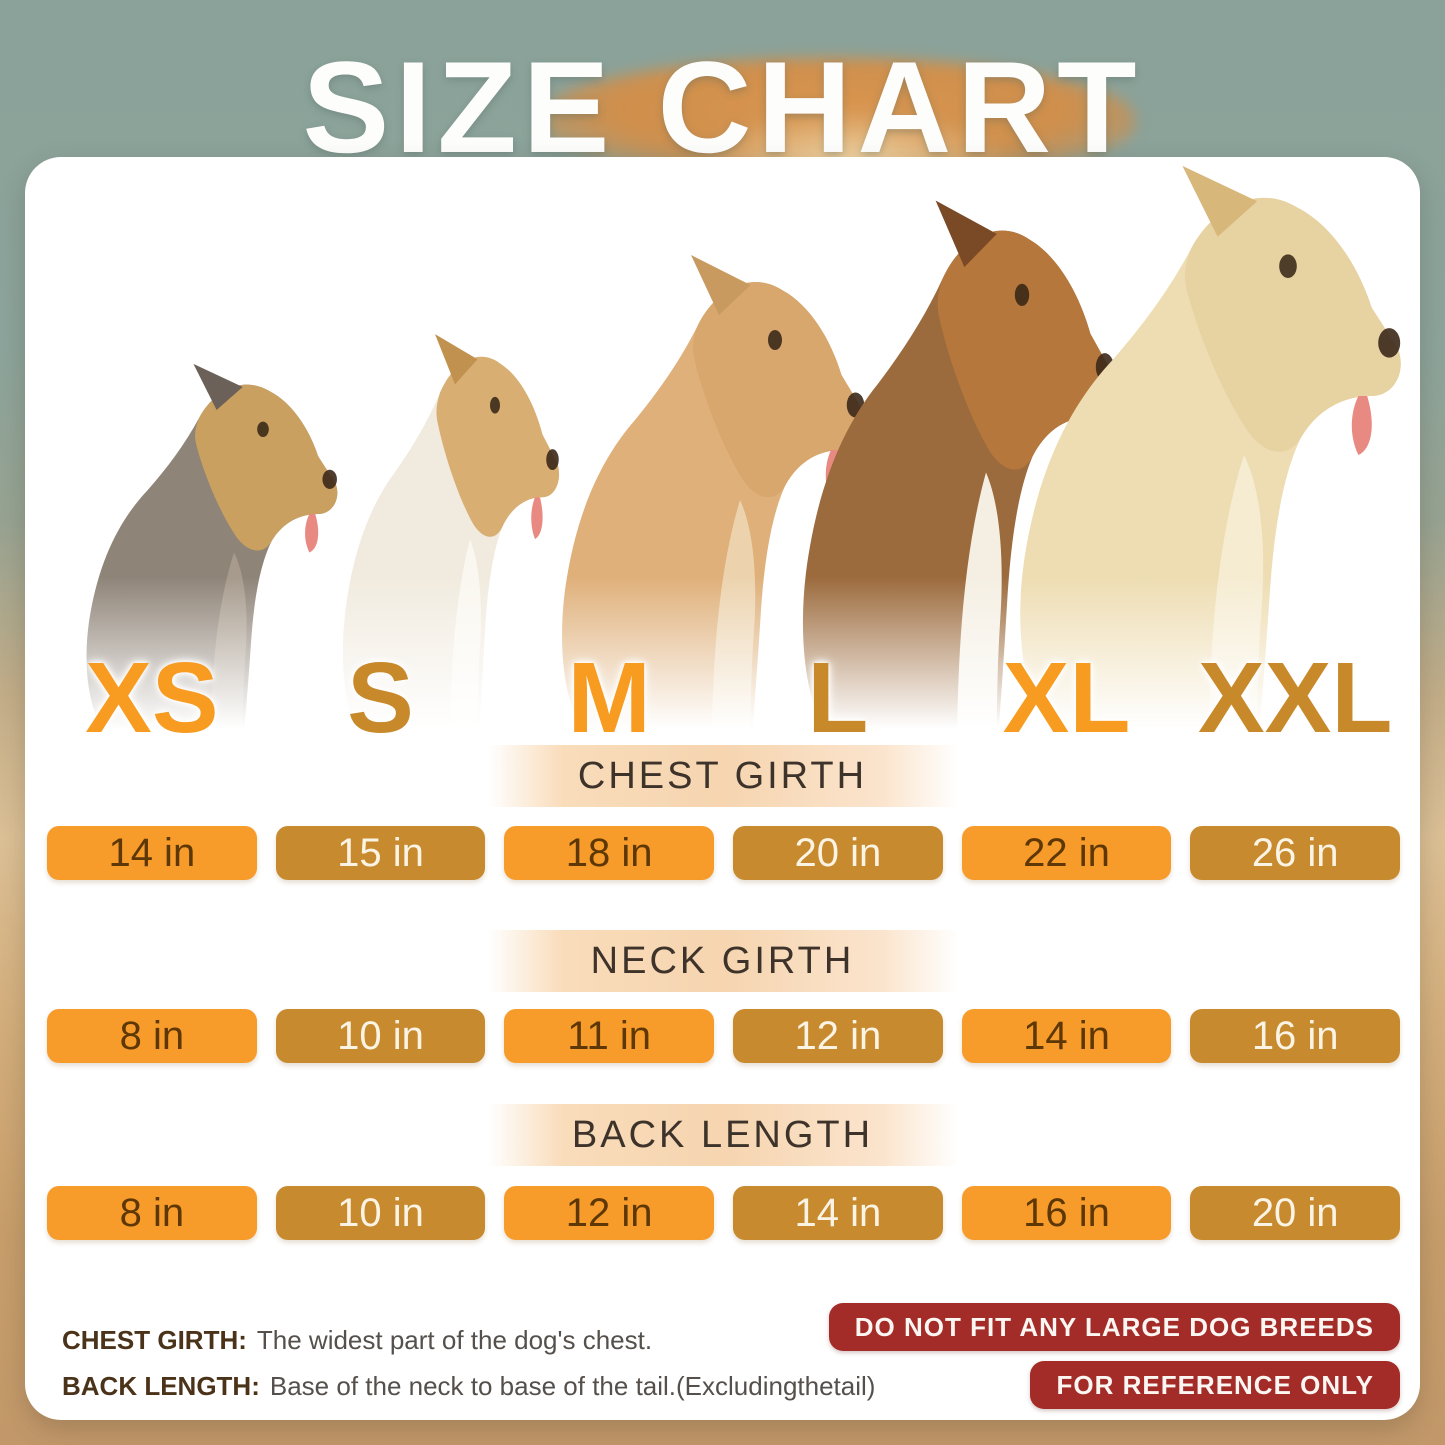 This screenshot has width=1445, height=1445. I want to click on pill-back-xl: 16 in, so click(1066, 1213).